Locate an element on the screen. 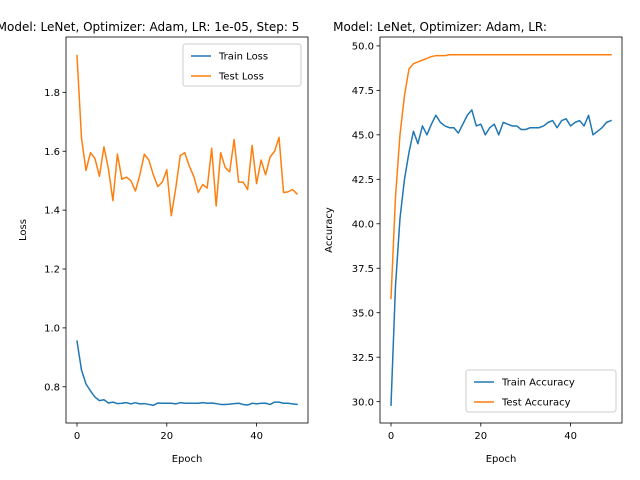 This screenshot has width=640, height=480. y-tick-label: 30.0 is located at coordinates (363, 402).